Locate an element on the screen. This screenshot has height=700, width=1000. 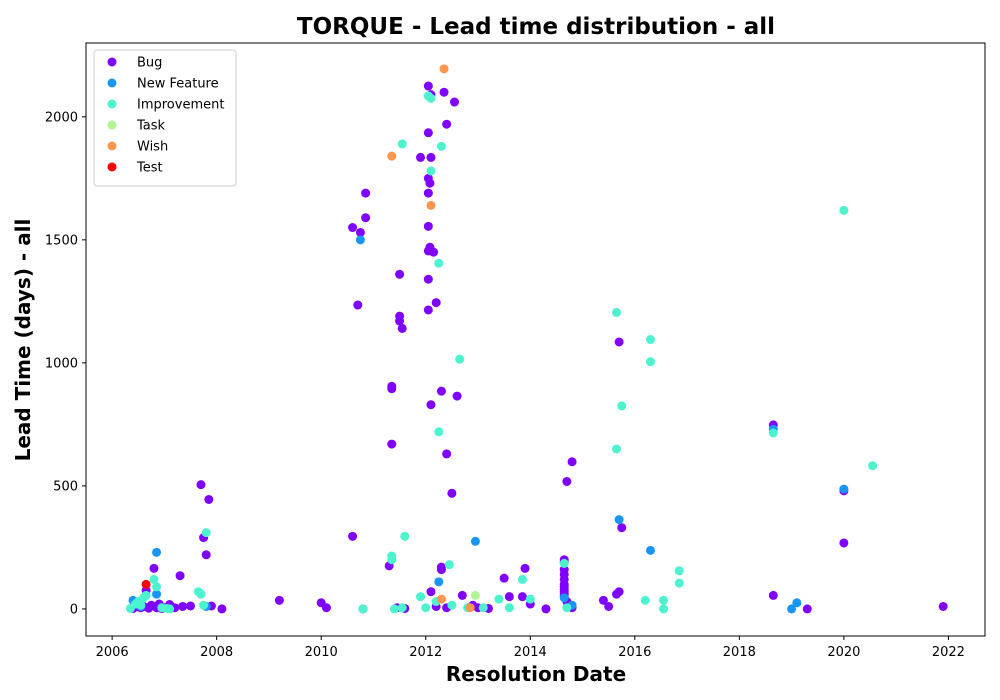
y-tick-label: 0 is located at coordinates (74, 609).